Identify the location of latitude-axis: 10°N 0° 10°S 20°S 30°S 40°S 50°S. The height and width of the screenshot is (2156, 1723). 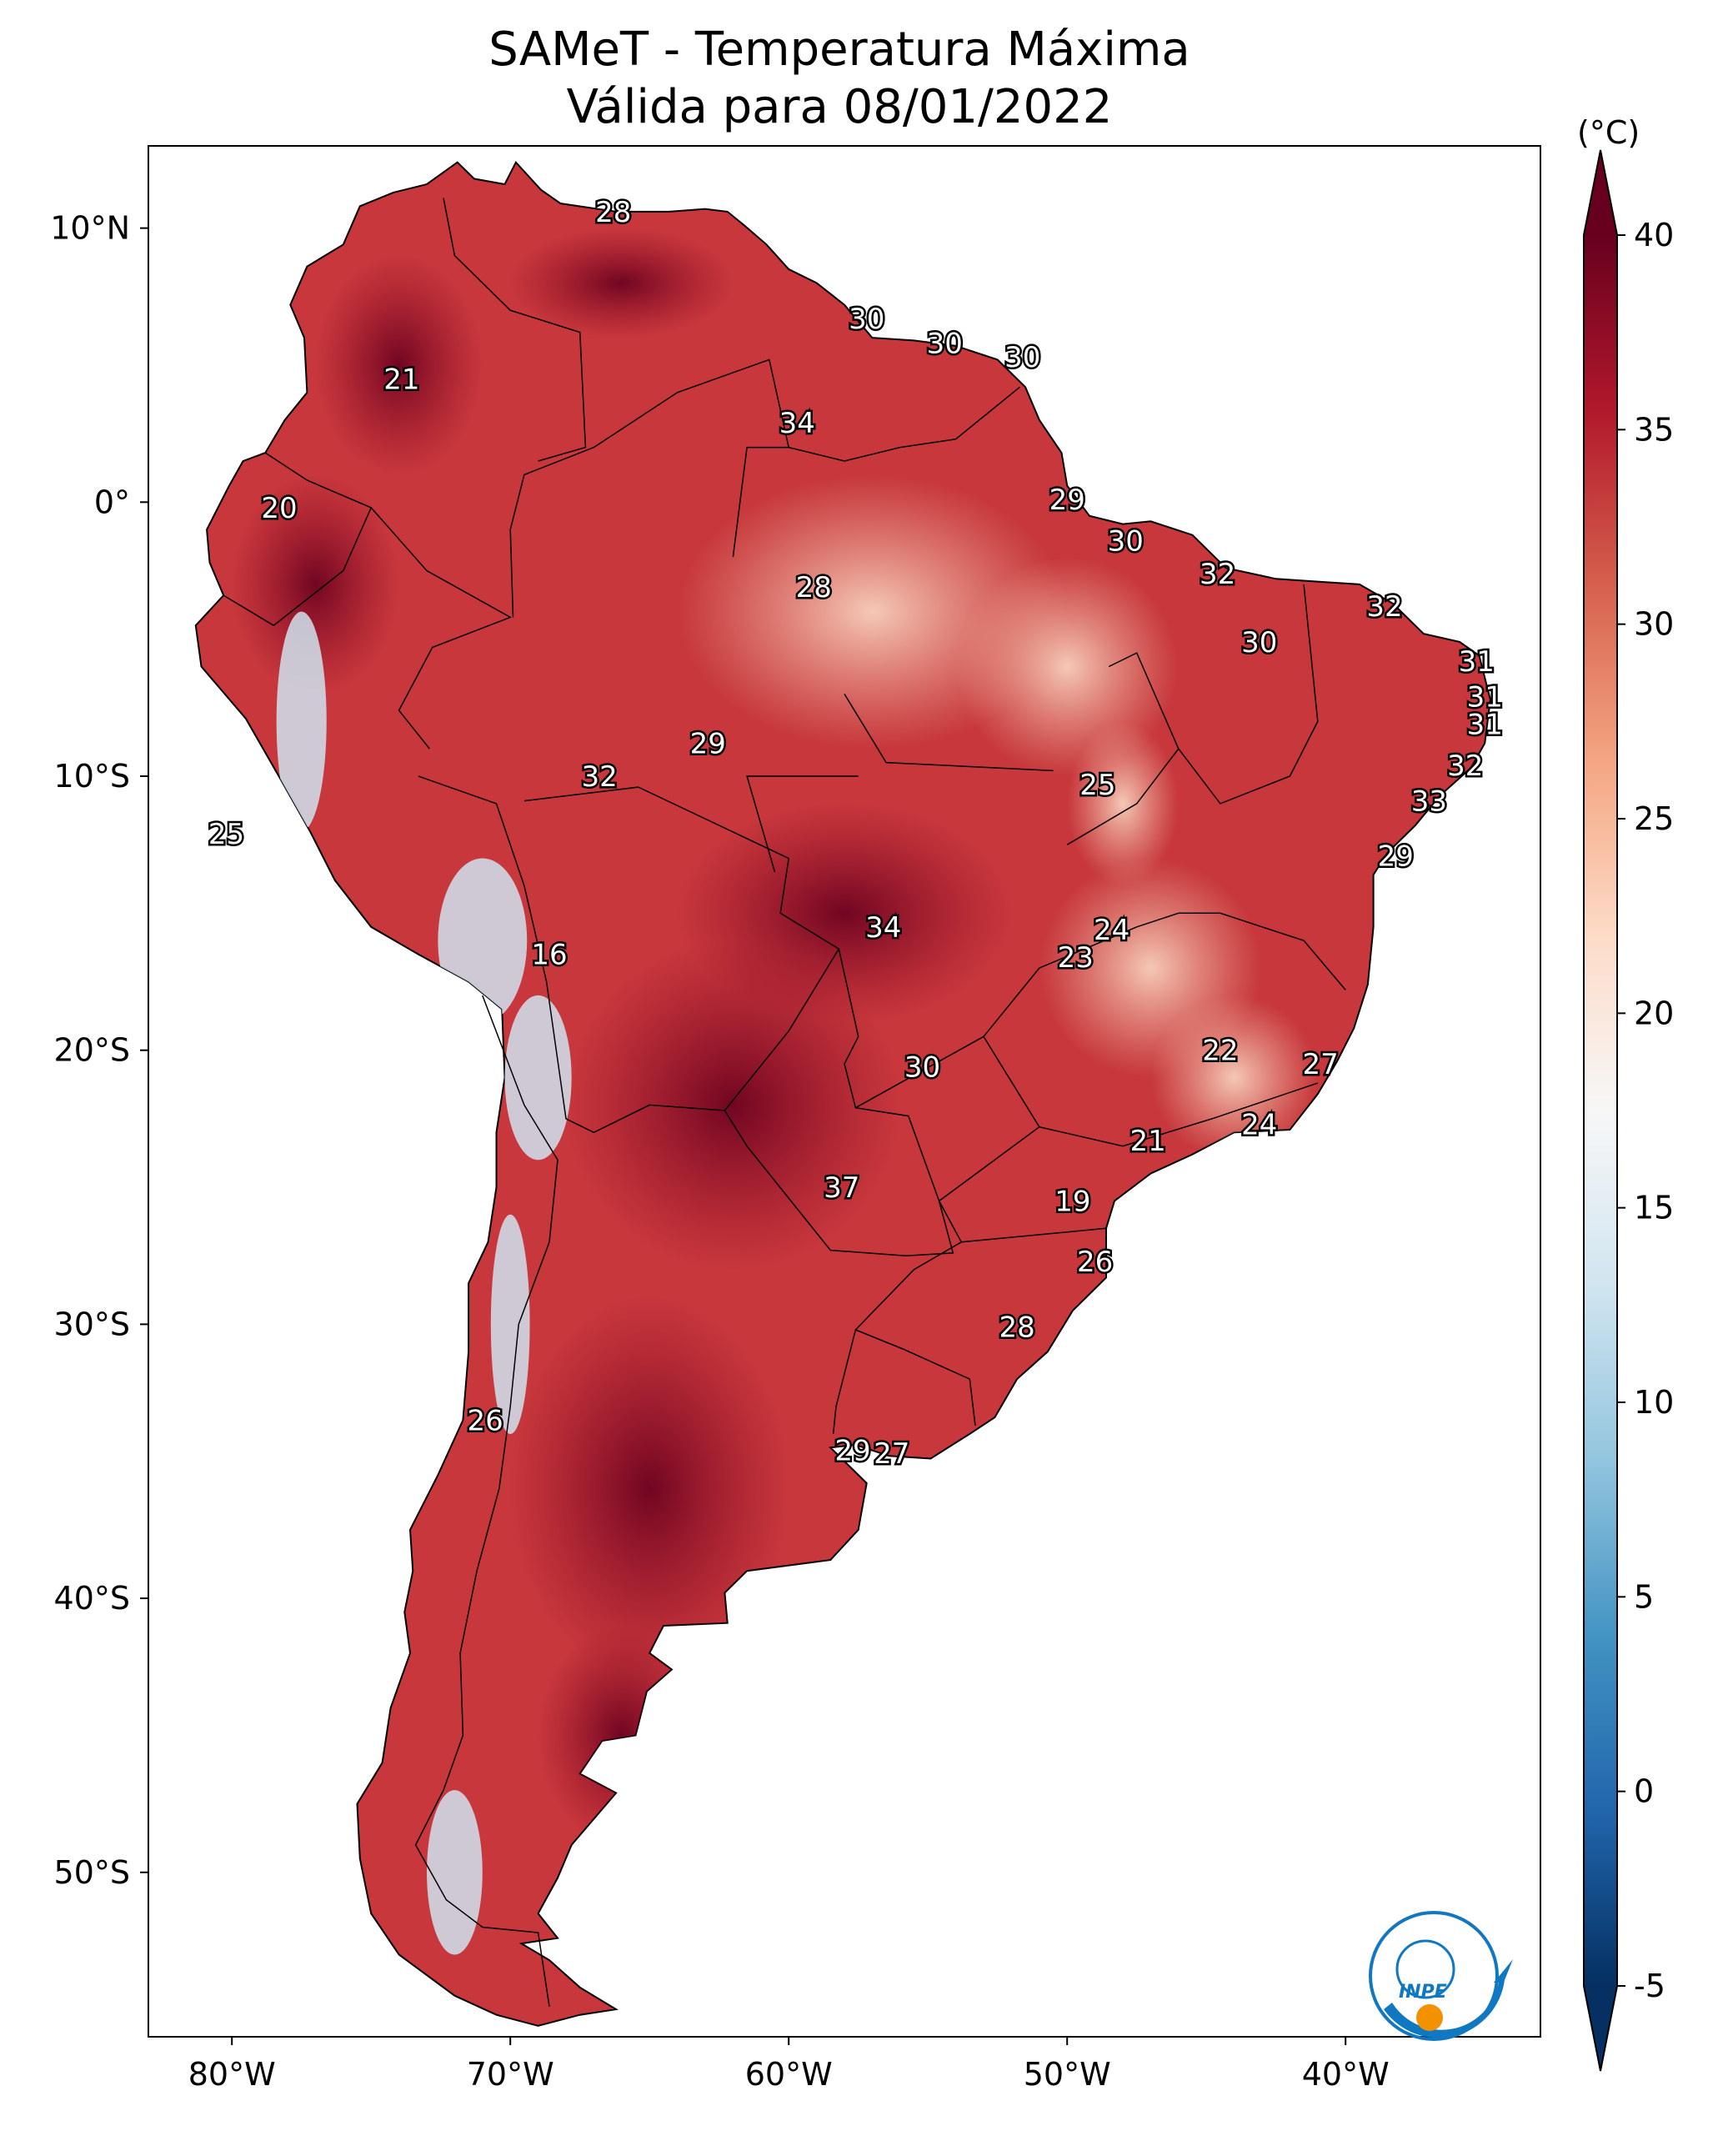
(99, 1050).